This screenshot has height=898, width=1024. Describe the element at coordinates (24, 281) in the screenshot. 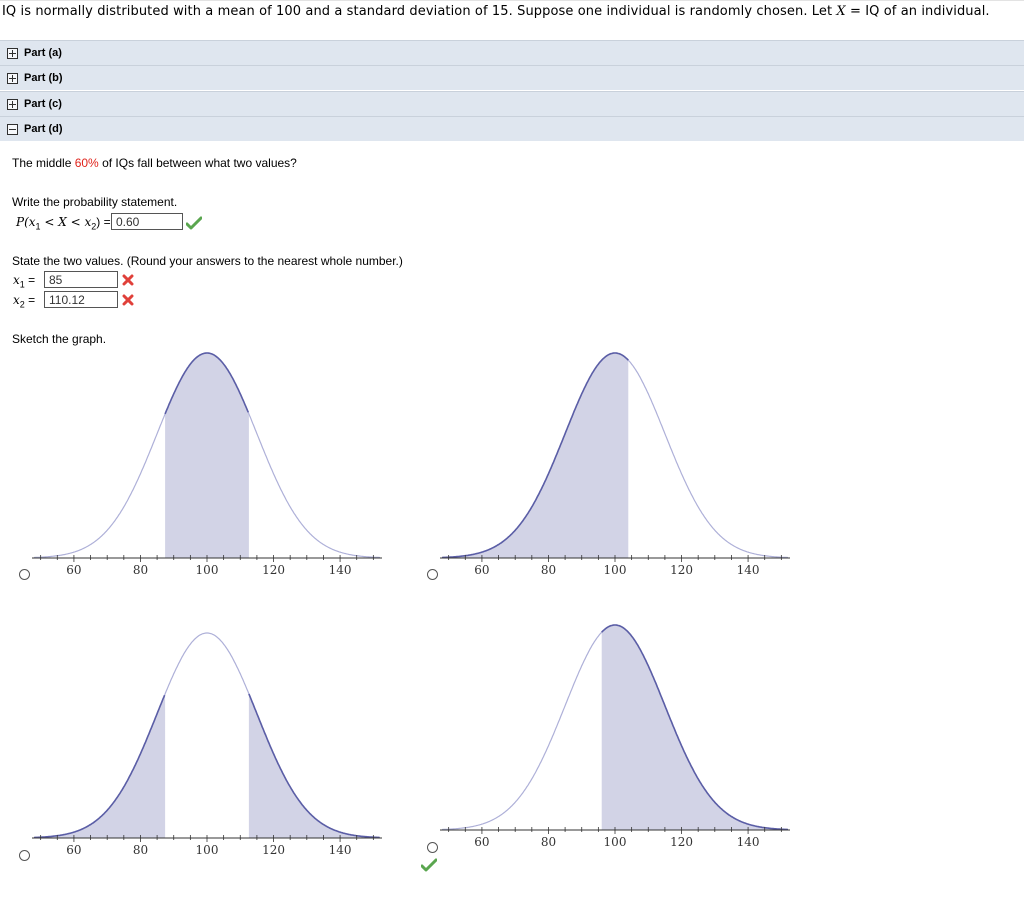

I see `x1-label: x1 =` at that location.